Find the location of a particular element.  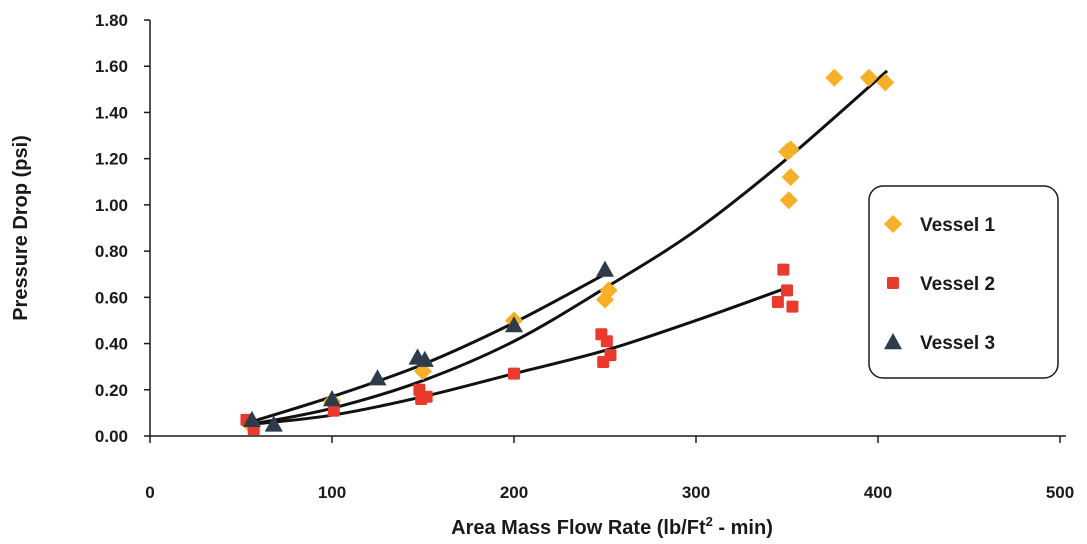

y-tick-label: 0.80 is located at coordinates (111, 251).